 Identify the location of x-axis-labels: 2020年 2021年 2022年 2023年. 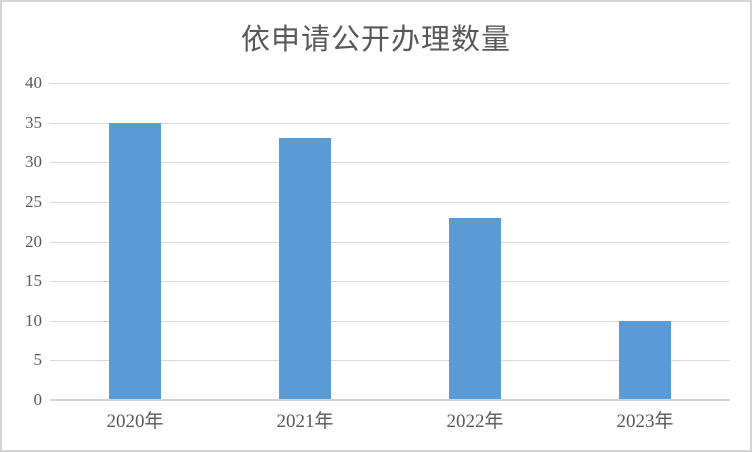
(390, 422).